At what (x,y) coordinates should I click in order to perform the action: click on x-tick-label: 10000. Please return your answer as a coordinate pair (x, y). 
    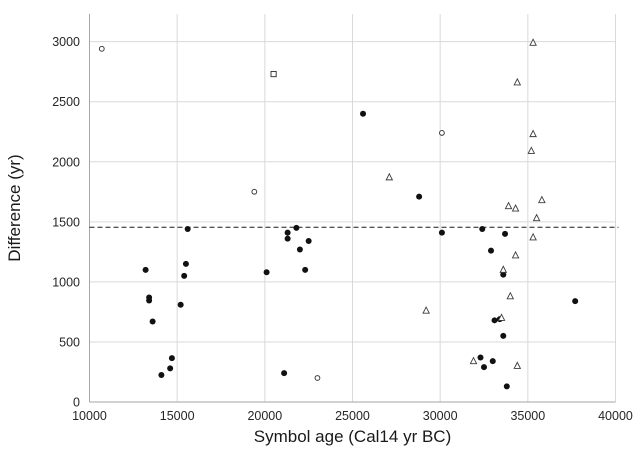
    Looking at the image, I should click on (89, 416).